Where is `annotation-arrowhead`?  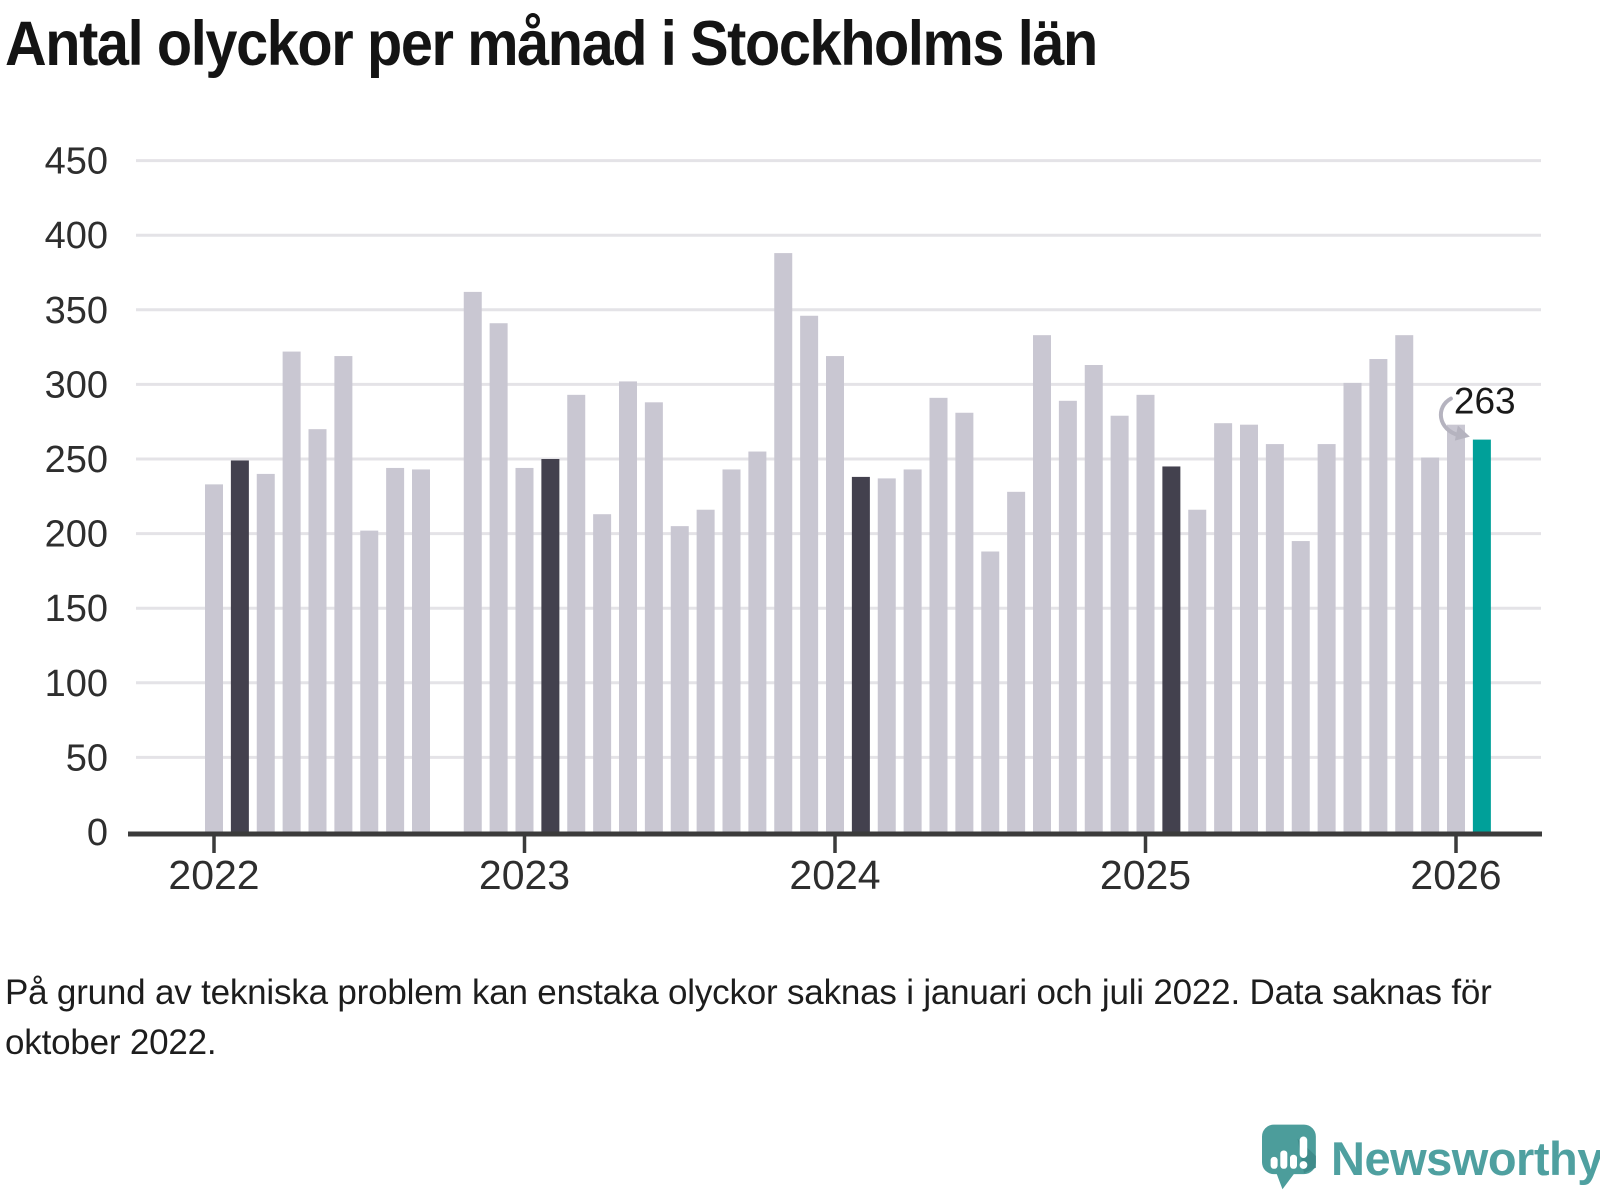 annotation-arrowhead is located at coordinates (1462, 433).